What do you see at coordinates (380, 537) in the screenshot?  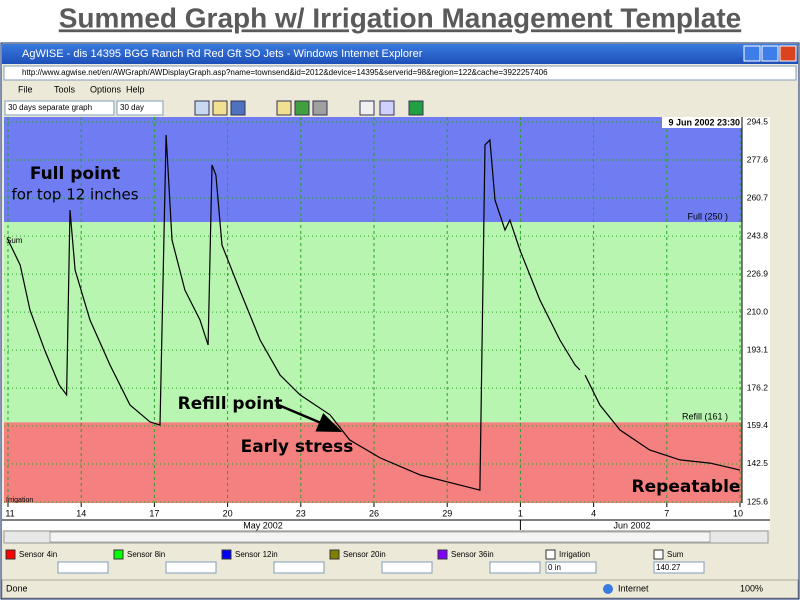 I see `scroll-thumb` at bounding box center [380, 537].